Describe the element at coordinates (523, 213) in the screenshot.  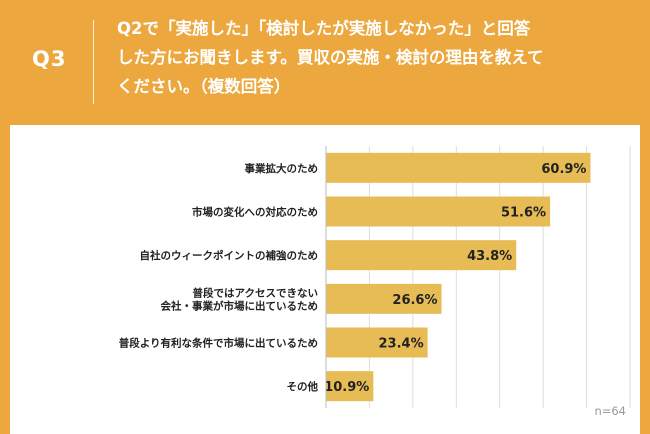
I see `bar-value-label: 51.6%` at that location.